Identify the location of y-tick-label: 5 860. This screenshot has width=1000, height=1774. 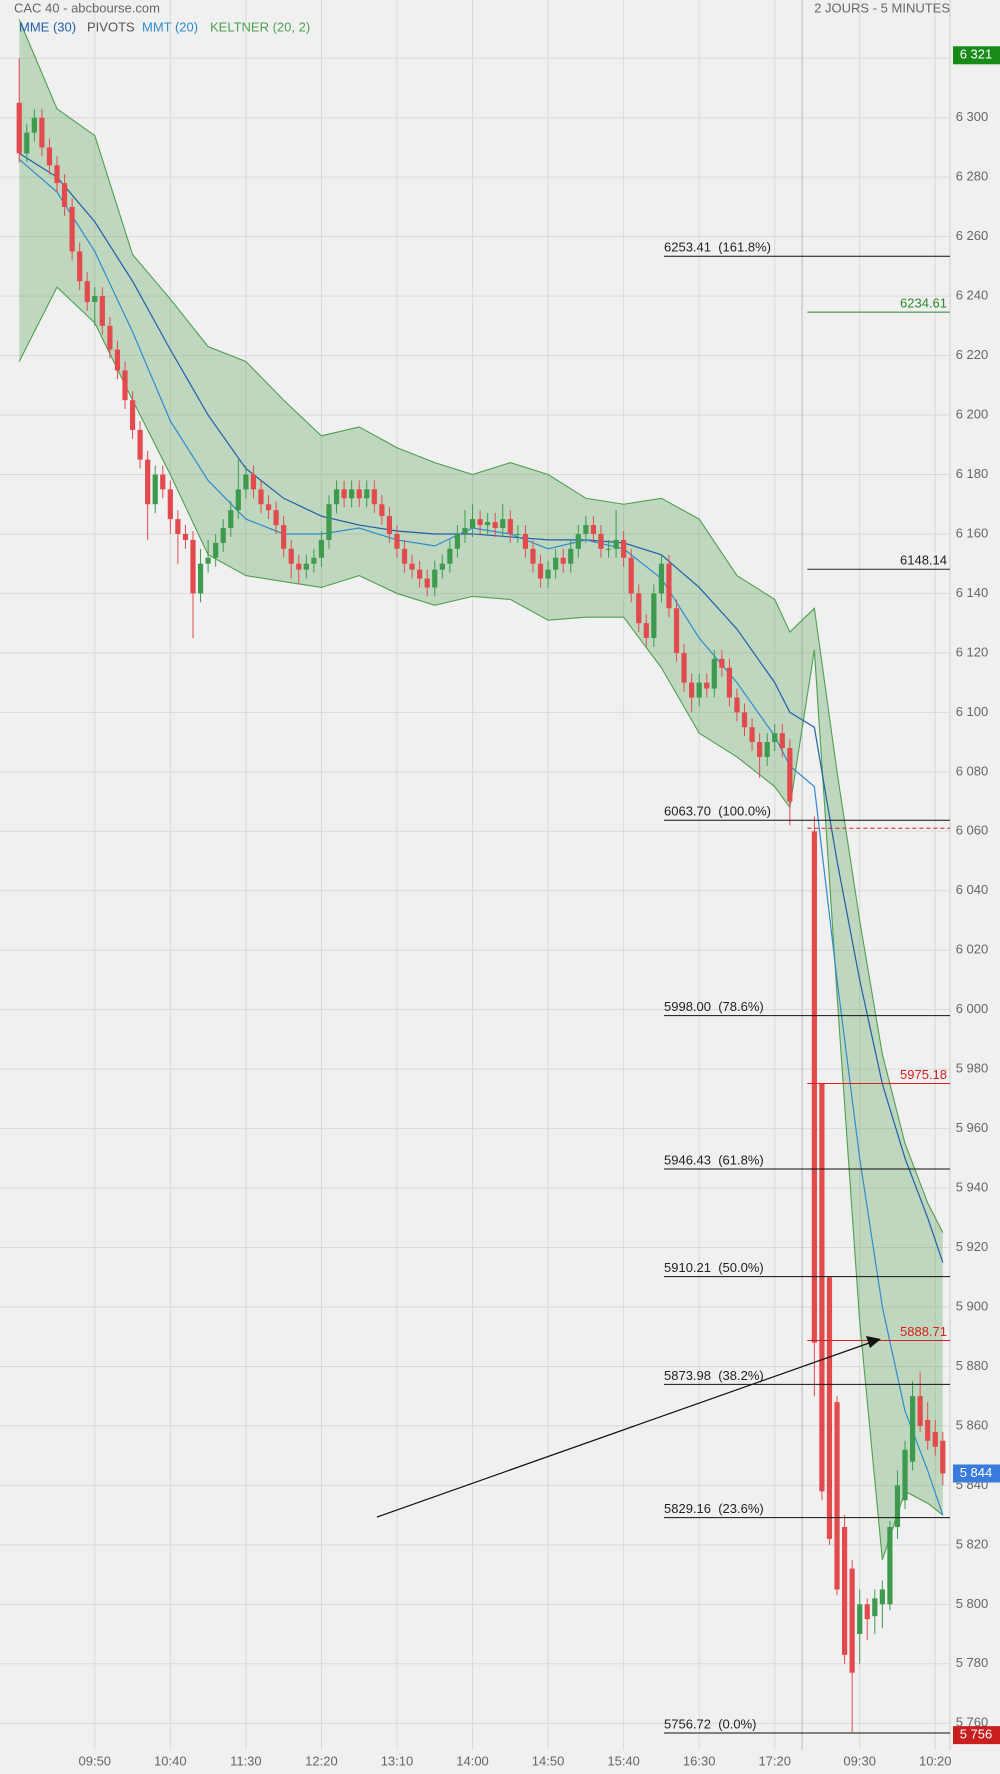
(972, 1424).